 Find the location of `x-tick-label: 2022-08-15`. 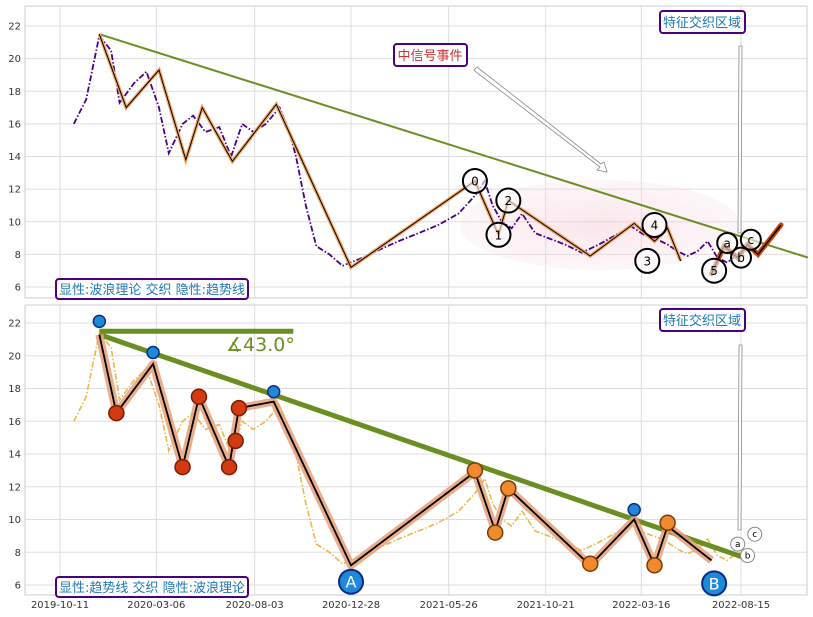

x-tick-label: 2022-08-15 is located at coordinates (741, 605).